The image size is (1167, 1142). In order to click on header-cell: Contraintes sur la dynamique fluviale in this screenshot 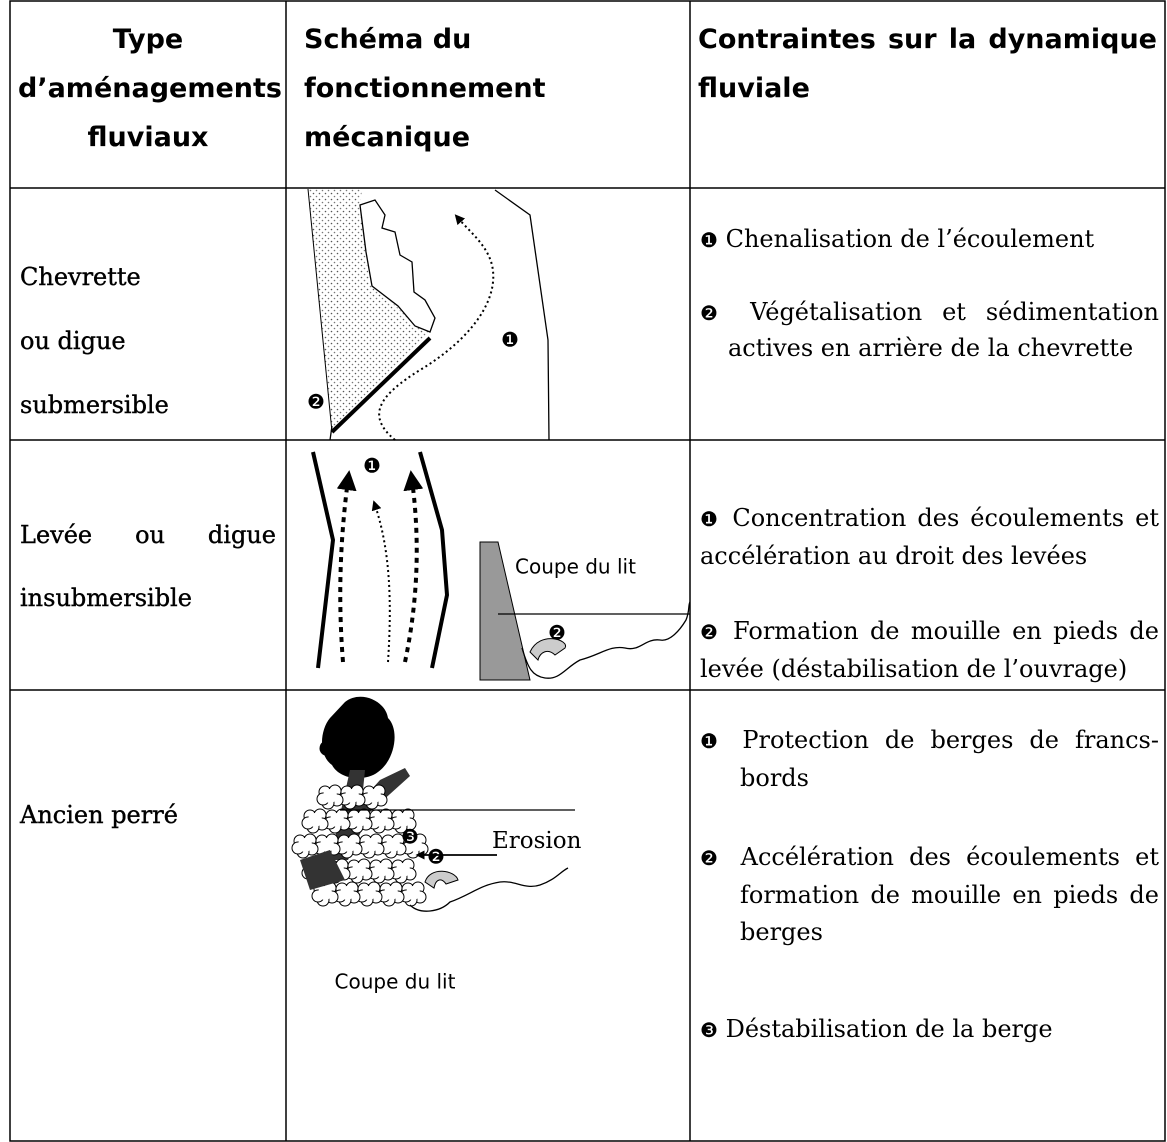, I will do `click(927, 64)`.